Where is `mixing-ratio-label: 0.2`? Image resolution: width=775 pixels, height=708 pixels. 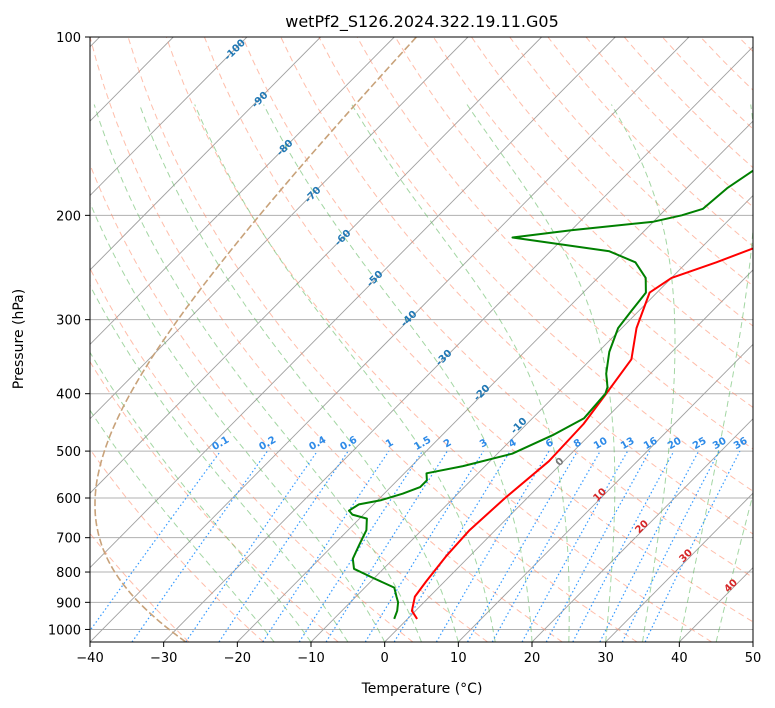 mixing-ratio-label: 0.2 is located at coordinates (267, 444).